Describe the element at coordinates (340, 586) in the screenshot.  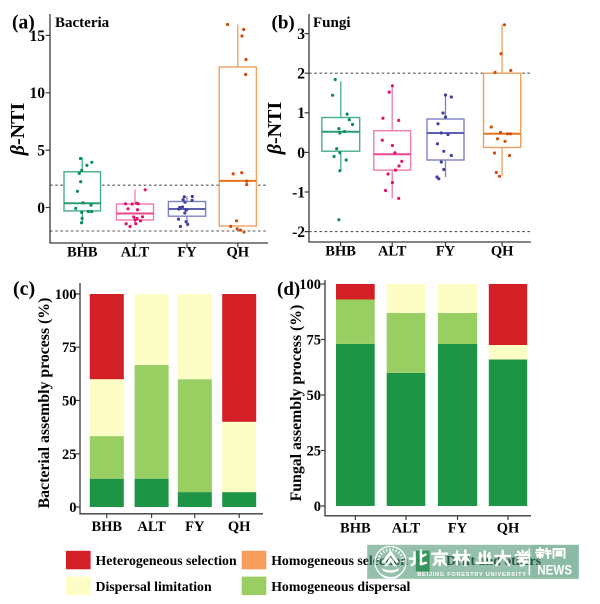
I see `svg-text: Homogeneous dispersal` at that location.